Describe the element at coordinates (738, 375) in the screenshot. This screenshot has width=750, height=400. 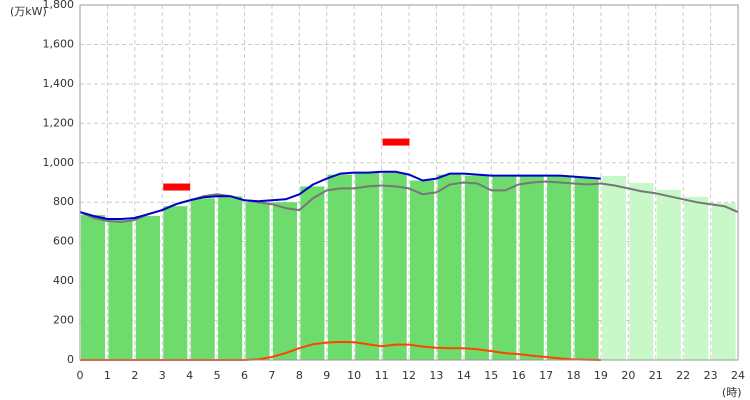
I see `x-tick-label: 24` at that location.